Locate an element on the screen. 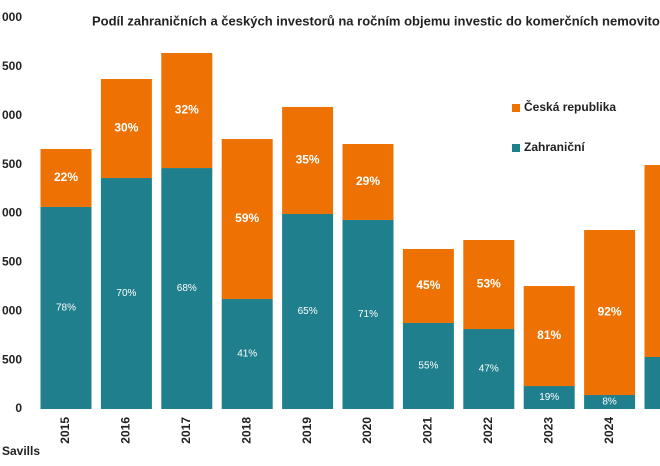 This screenshot has height=466, width=660. data-label: 8% is located at coordinates (609, 402).